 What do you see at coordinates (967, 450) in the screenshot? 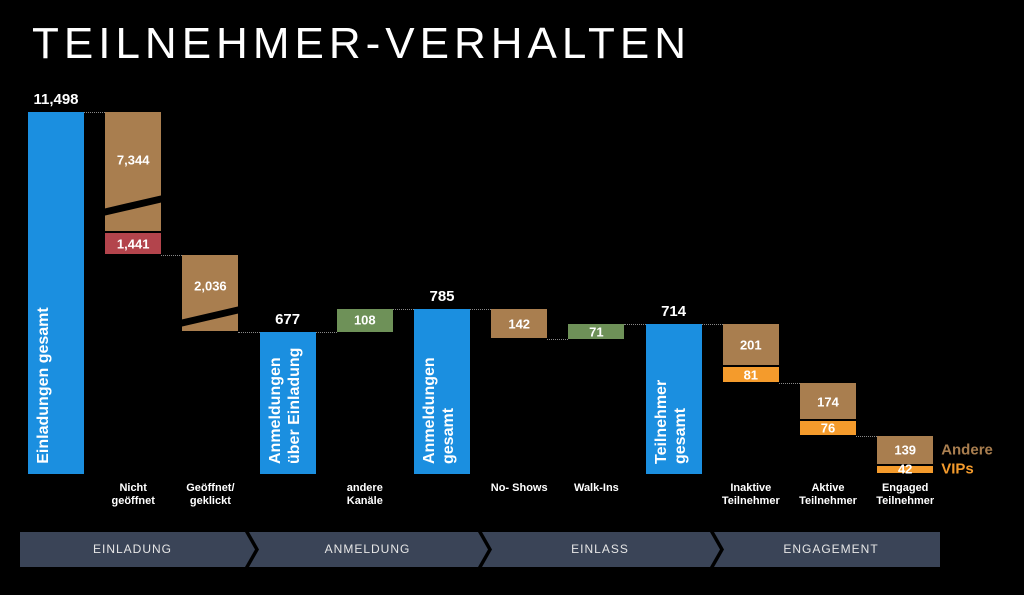
I see `legend-entry: Andere` at bounding box center [967, 450].